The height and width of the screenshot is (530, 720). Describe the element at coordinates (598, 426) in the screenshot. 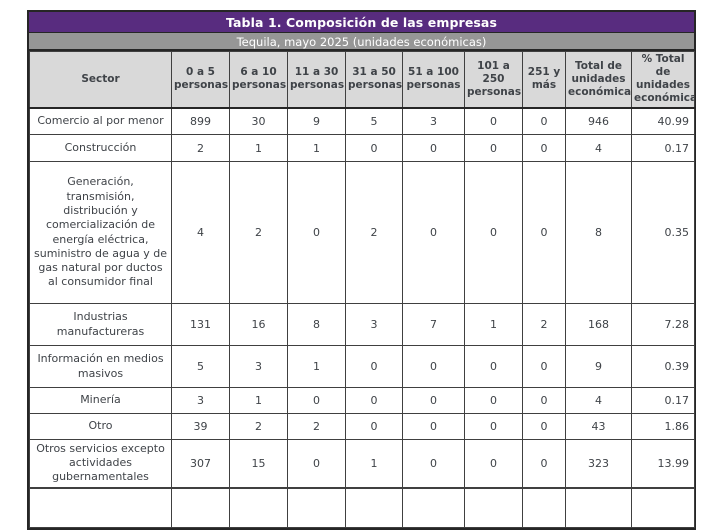

I see `value-cell: 43` at that location.